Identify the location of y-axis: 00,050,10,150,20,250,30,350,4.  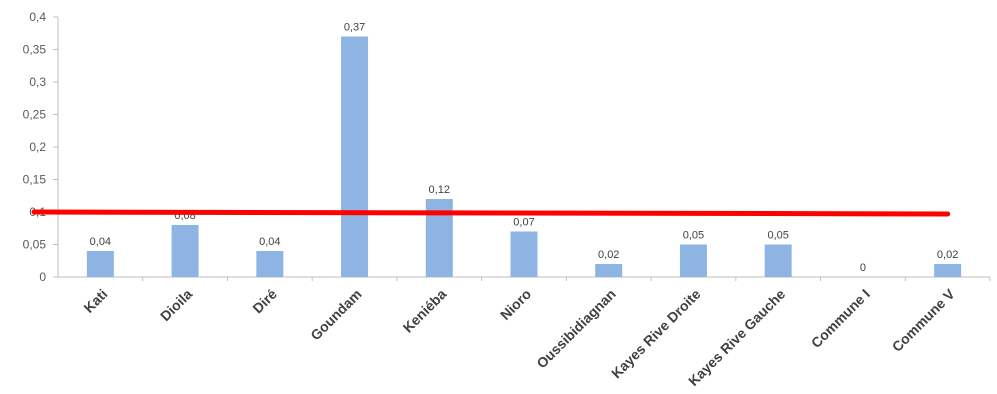
(41, 147).